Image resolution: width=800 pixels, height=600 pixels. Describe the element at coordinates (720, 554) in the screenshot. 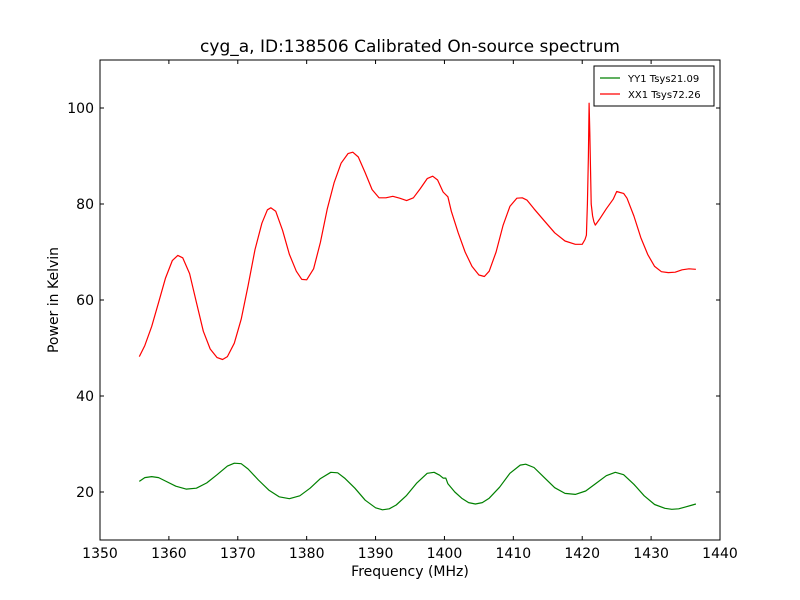

I see `x-tick-label: 1440` at that location.